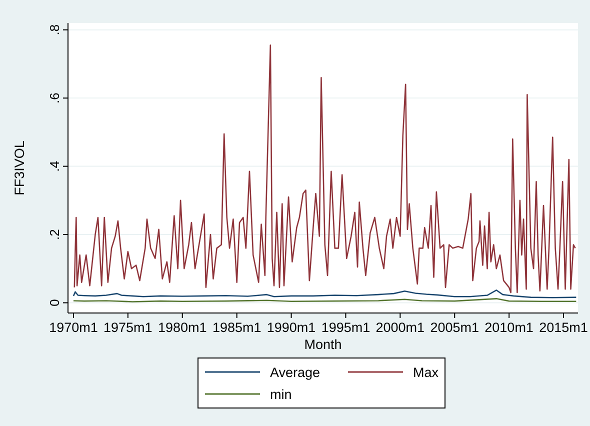 This screenshot has height=426, width=590. Describe the element at coordinates (54, 166) in the screenshot. I see `y-tick-label: .4` at that location.